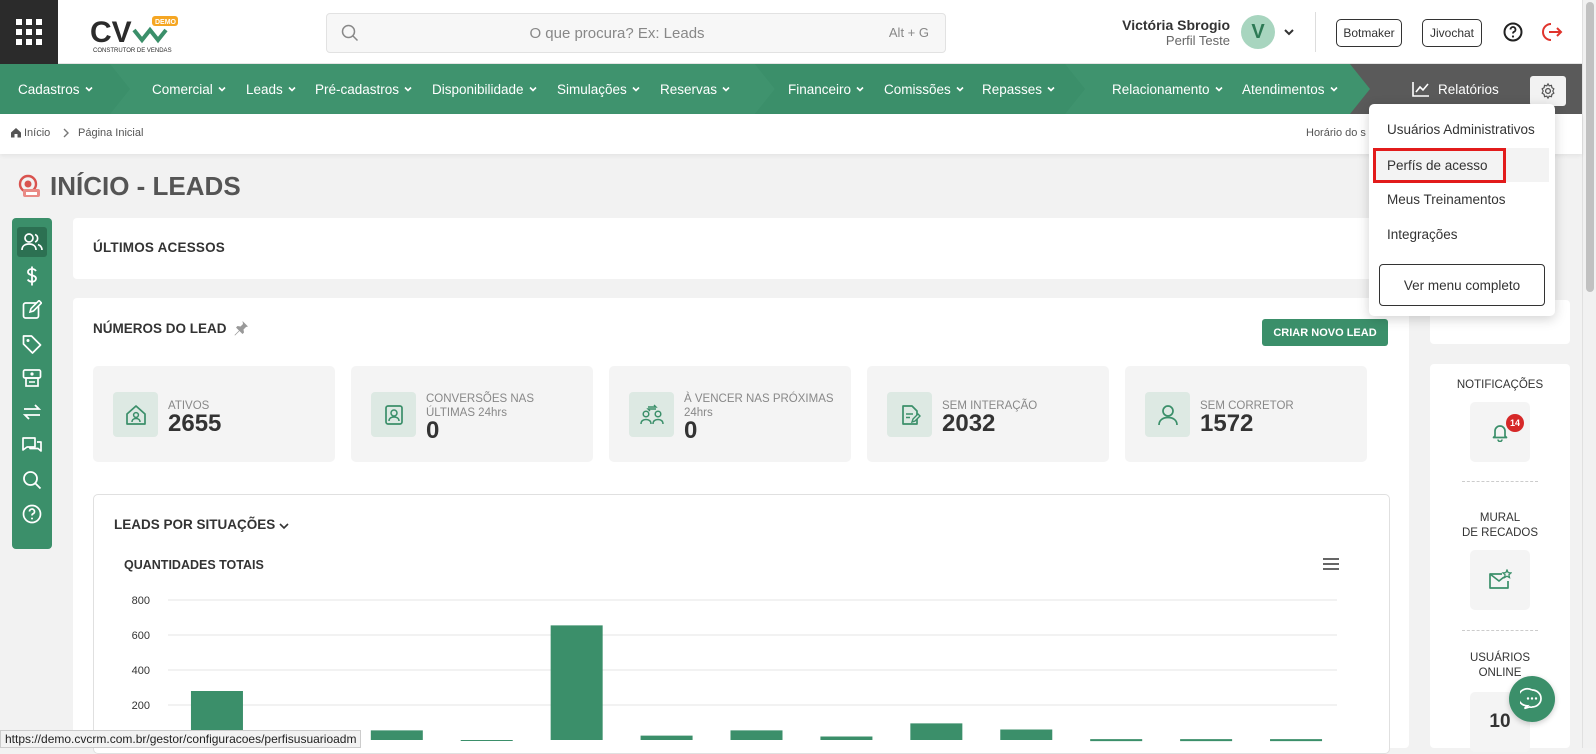 The image size is (1596, 754). What do you see at coordinates (241, 328) in the screenshot?
I see `pin-icon` at bounding box center [241, 328].